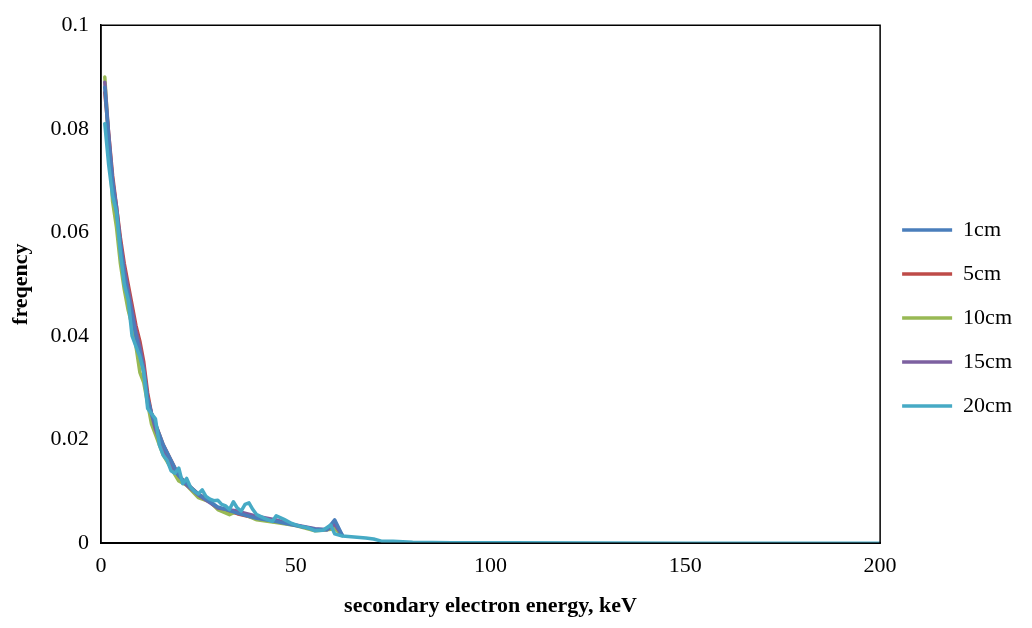  What do you see at coordinates (982, 228) in the screenshot?
I see `legend-label: 1cm` at bounding box center [982, 228].